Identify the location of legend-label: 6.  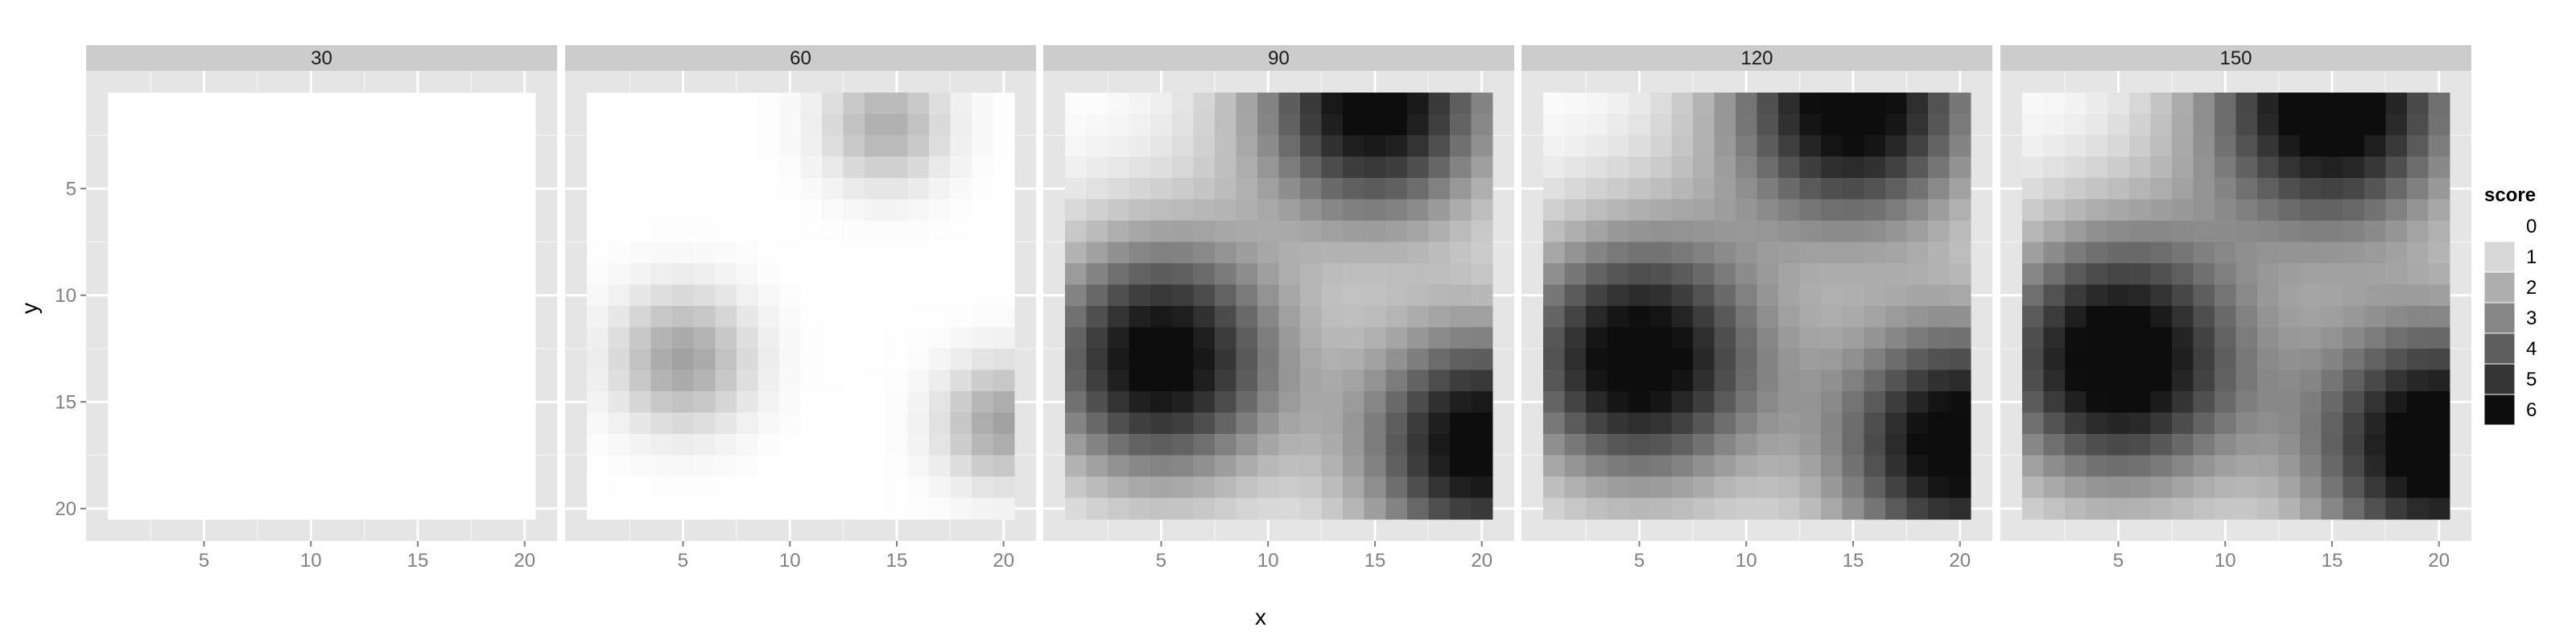
(2531, 410).